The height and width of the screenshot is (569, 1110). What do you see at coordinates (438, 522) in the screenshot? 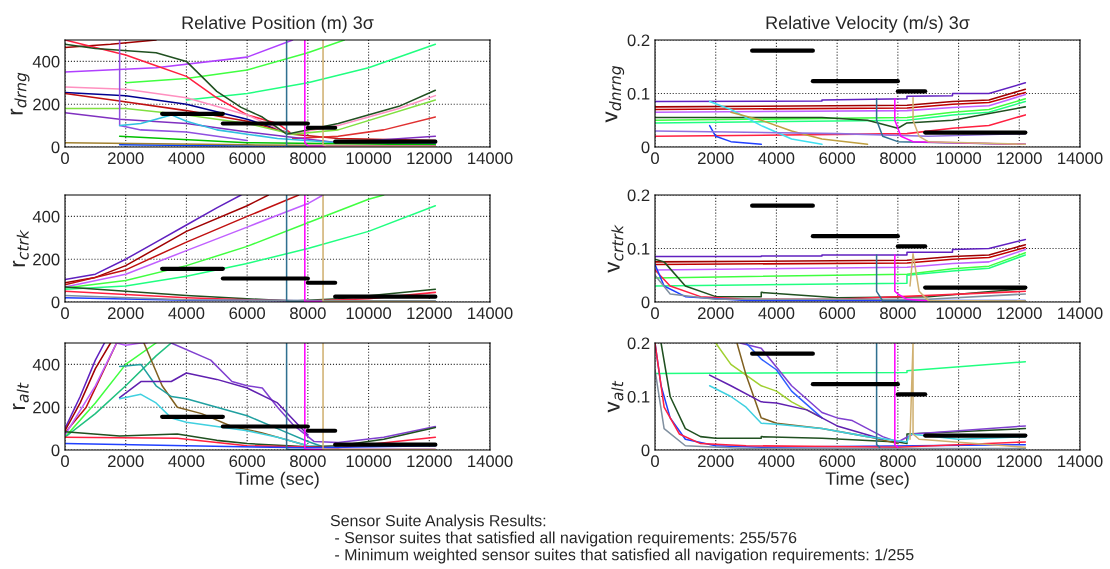
I see `text: Sensor Suite Analysis Results:` at bounding box center [438, 522].